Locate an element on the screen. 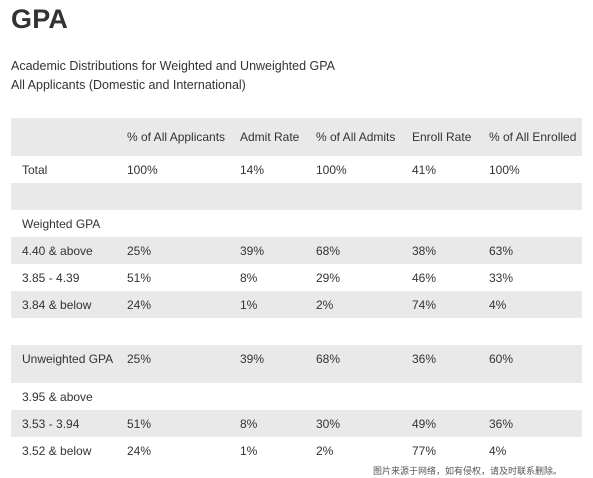  watermark-text: 图片来源于网络，如有侵权，请及时联系删除。 is located at coordinates (467, 471).